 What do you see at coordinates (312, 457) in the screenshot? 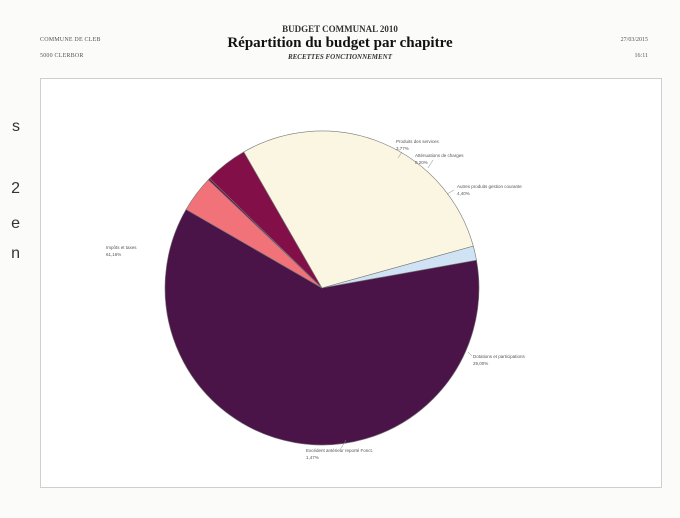
I see `slice-percentage: 1,47%` at bounding box center [312, 457].